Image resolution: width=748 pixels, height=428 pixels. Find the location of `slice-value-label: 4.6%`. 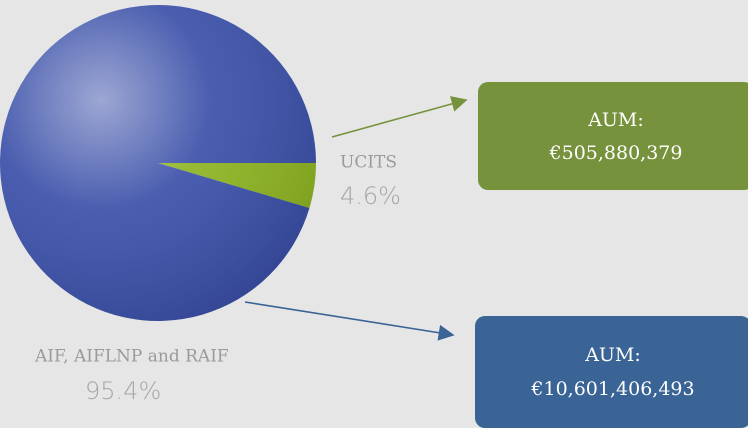

slice-value-label: 4.6% is located at coordinates (370, 196).